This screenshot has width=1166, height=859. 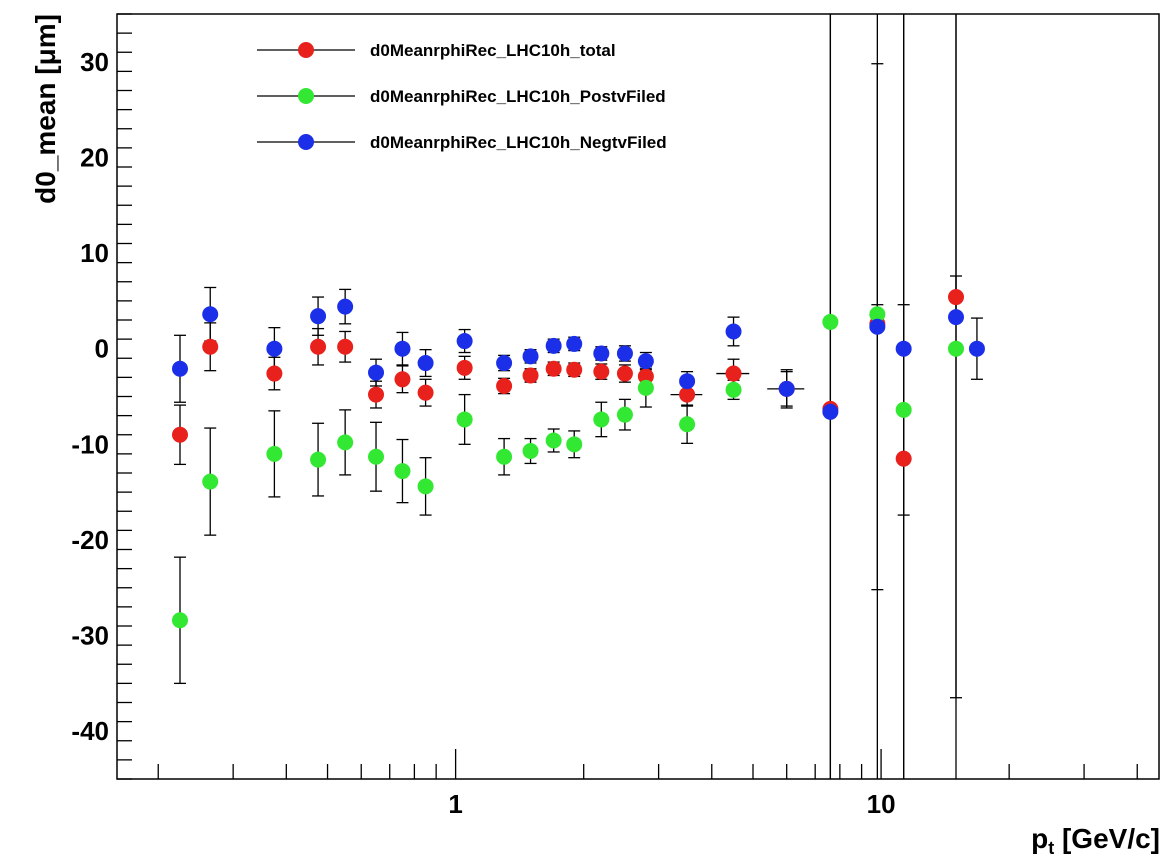 What do you see at coordinates (90, 396) in the screenshot?
I see `y-tick-labels: 30 20 10 0 -10 -20 -30 -40` at bounding box center [90, 396].